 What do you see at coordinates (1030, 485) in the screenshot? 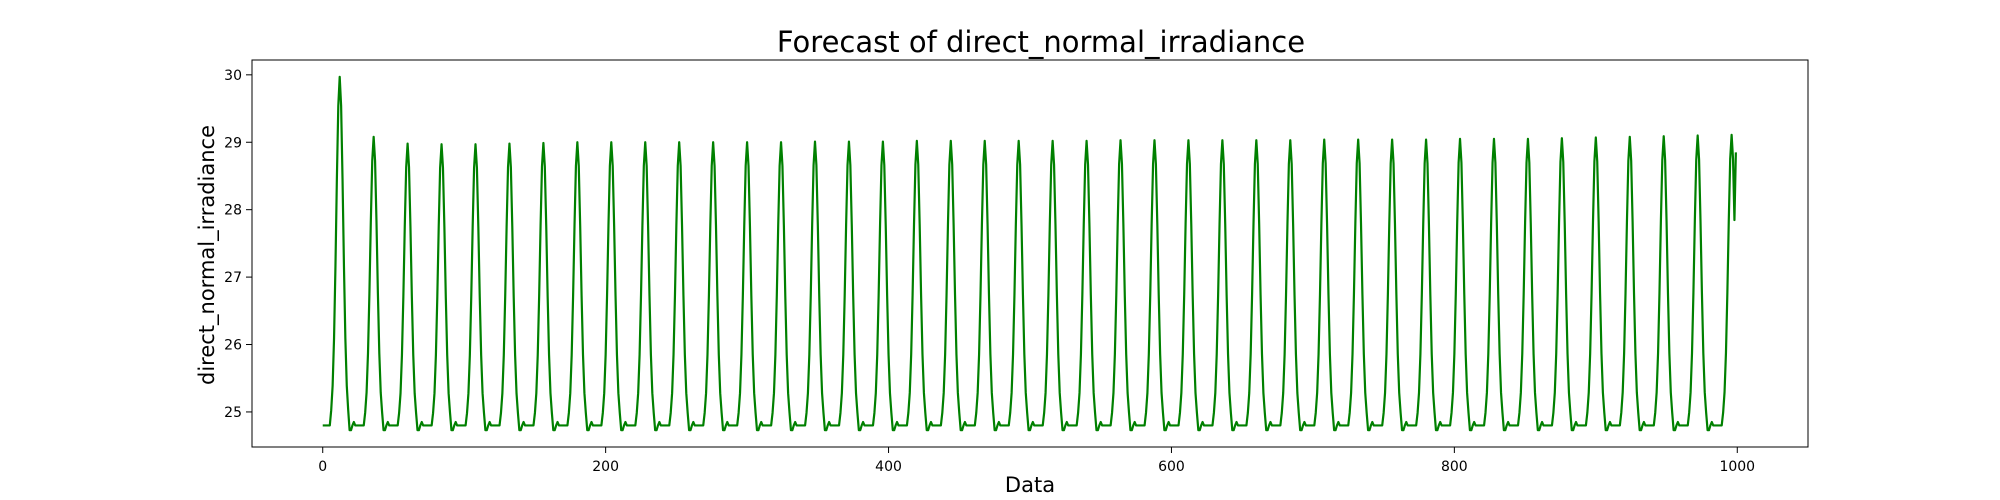
I see `x-axis-label: Data` at bounding box center [1030, 485].